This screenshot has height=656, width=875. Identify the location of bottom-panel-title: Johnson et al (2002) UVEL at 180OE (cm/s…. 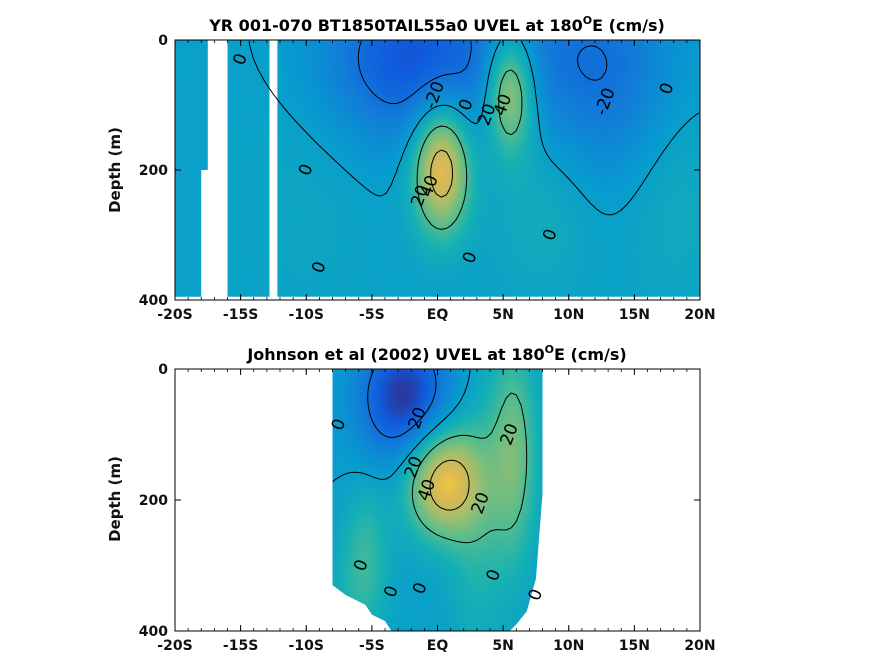
(436, 353).